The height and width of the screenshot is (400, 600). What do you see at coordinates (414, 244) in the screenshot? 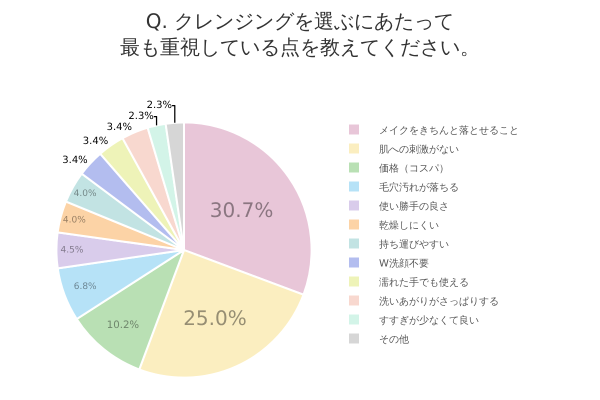
I see `legend-label: 持ち運びやすい` at bounding box center [414, 244].